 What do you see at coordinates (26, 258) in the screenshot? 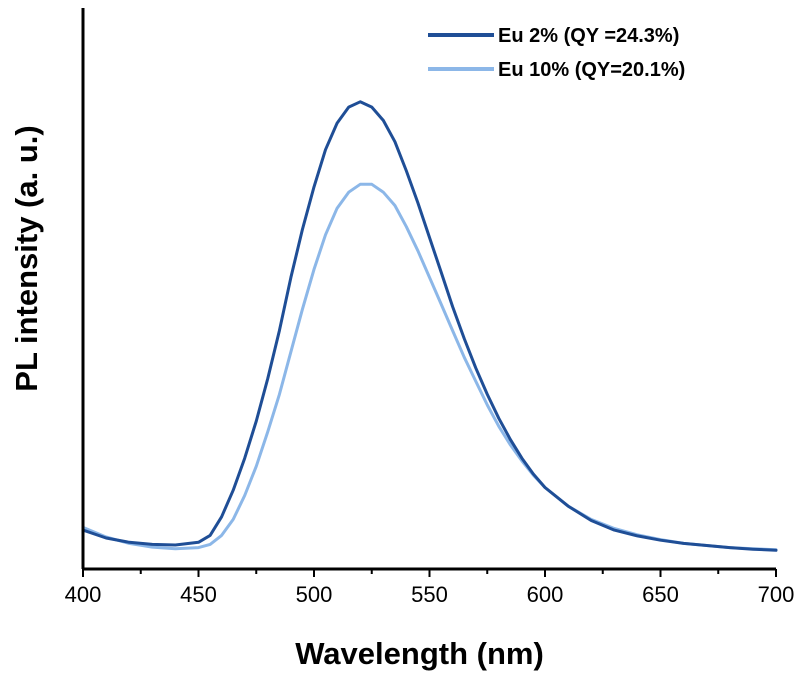
I see `y-axis-title: PL intensity (a. u.)` at bounding box center [26, 258].